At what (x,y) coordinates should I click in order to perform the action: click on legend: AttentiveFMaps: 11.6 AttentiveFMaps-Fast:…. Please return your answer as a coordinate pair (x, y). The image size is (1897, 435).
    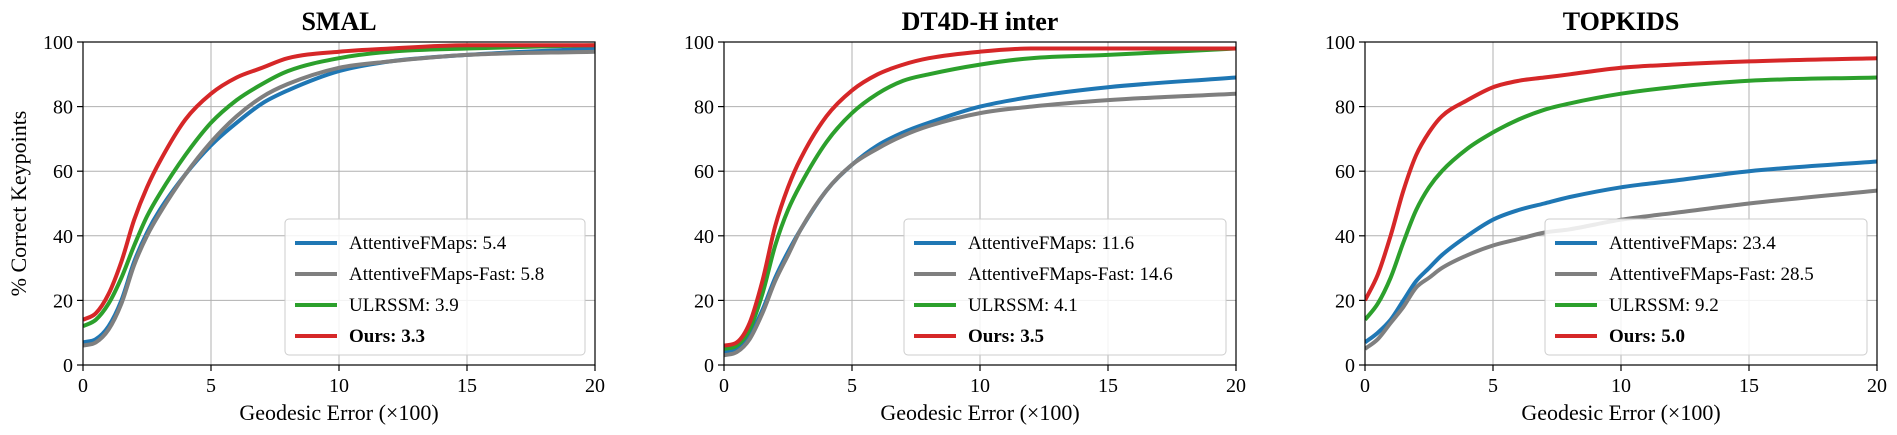
    Looking at the image, I should click on (1065, 287).